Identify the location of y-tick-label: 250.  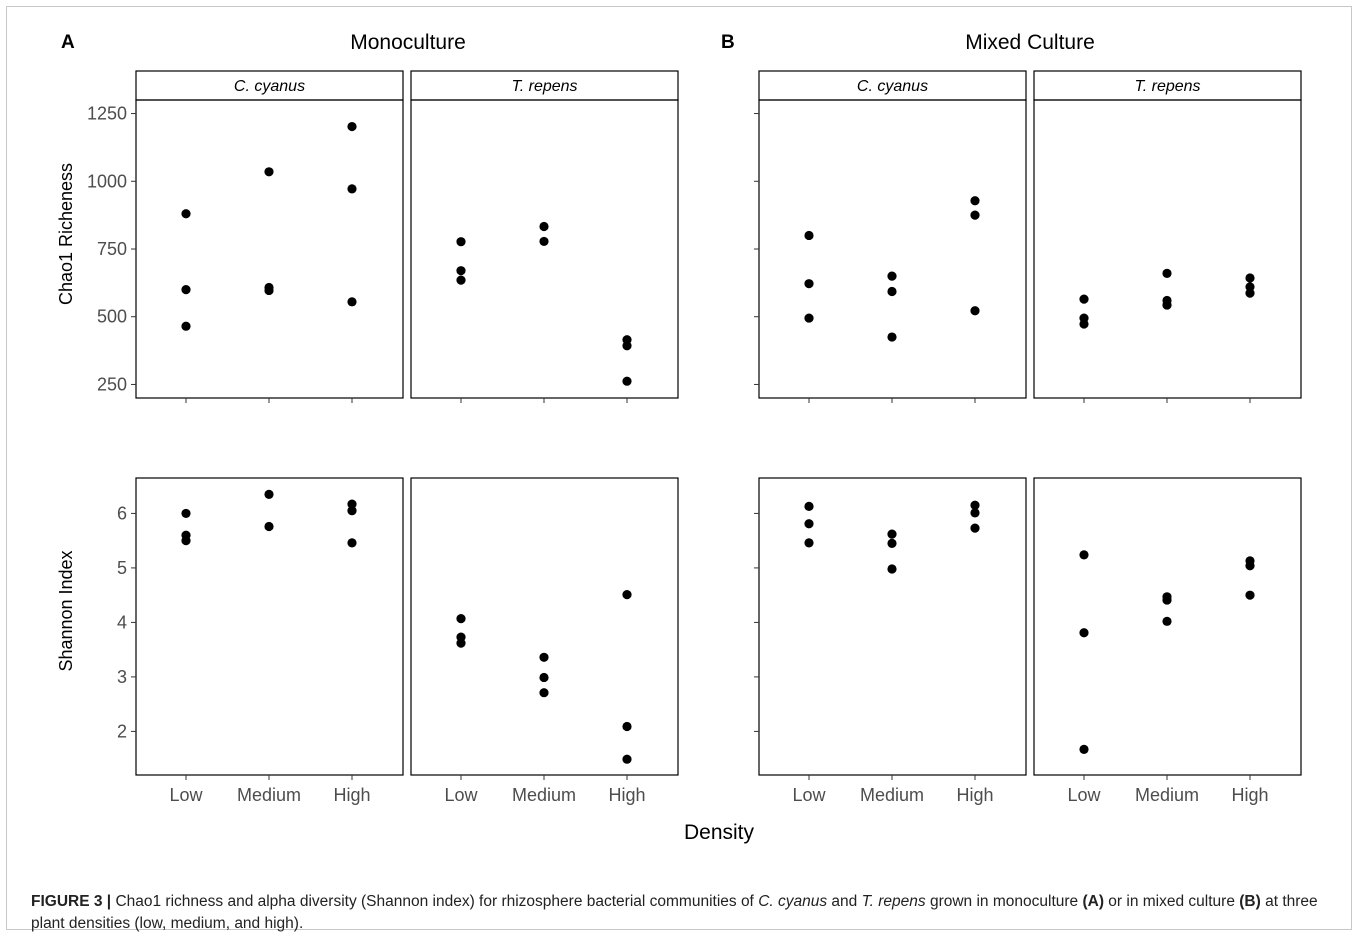
(112, 384).